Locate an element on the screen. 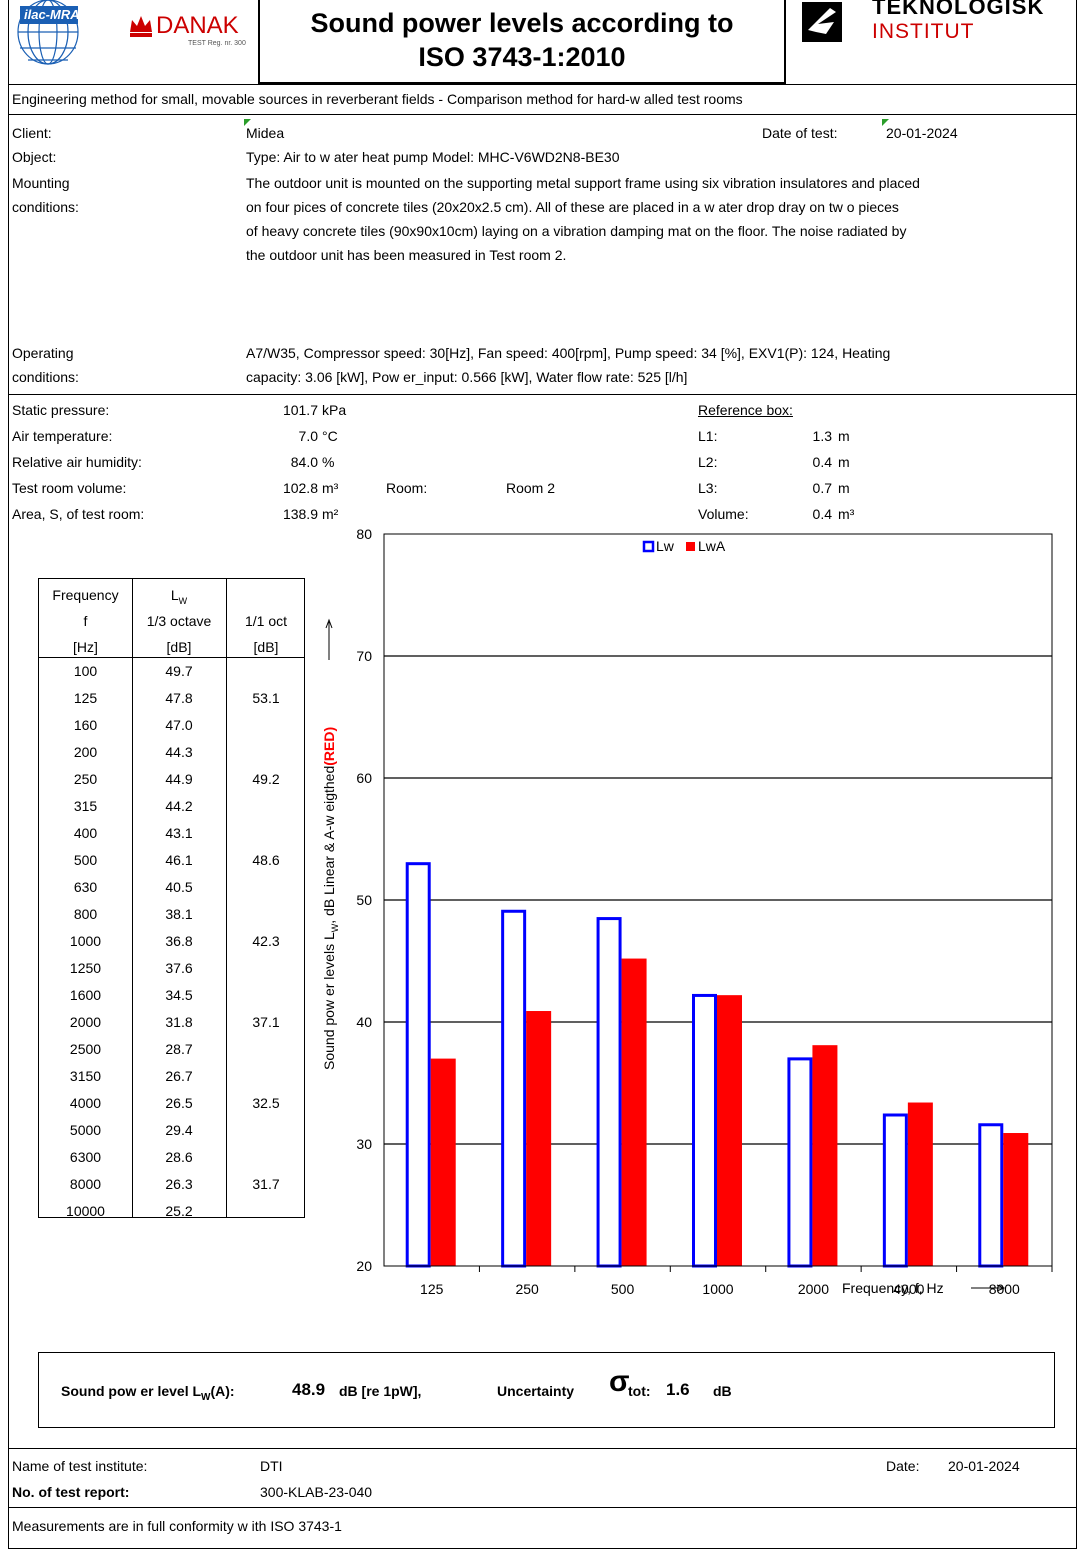  x-tick-label: 8000 is located at coordinates (1004, 1289).